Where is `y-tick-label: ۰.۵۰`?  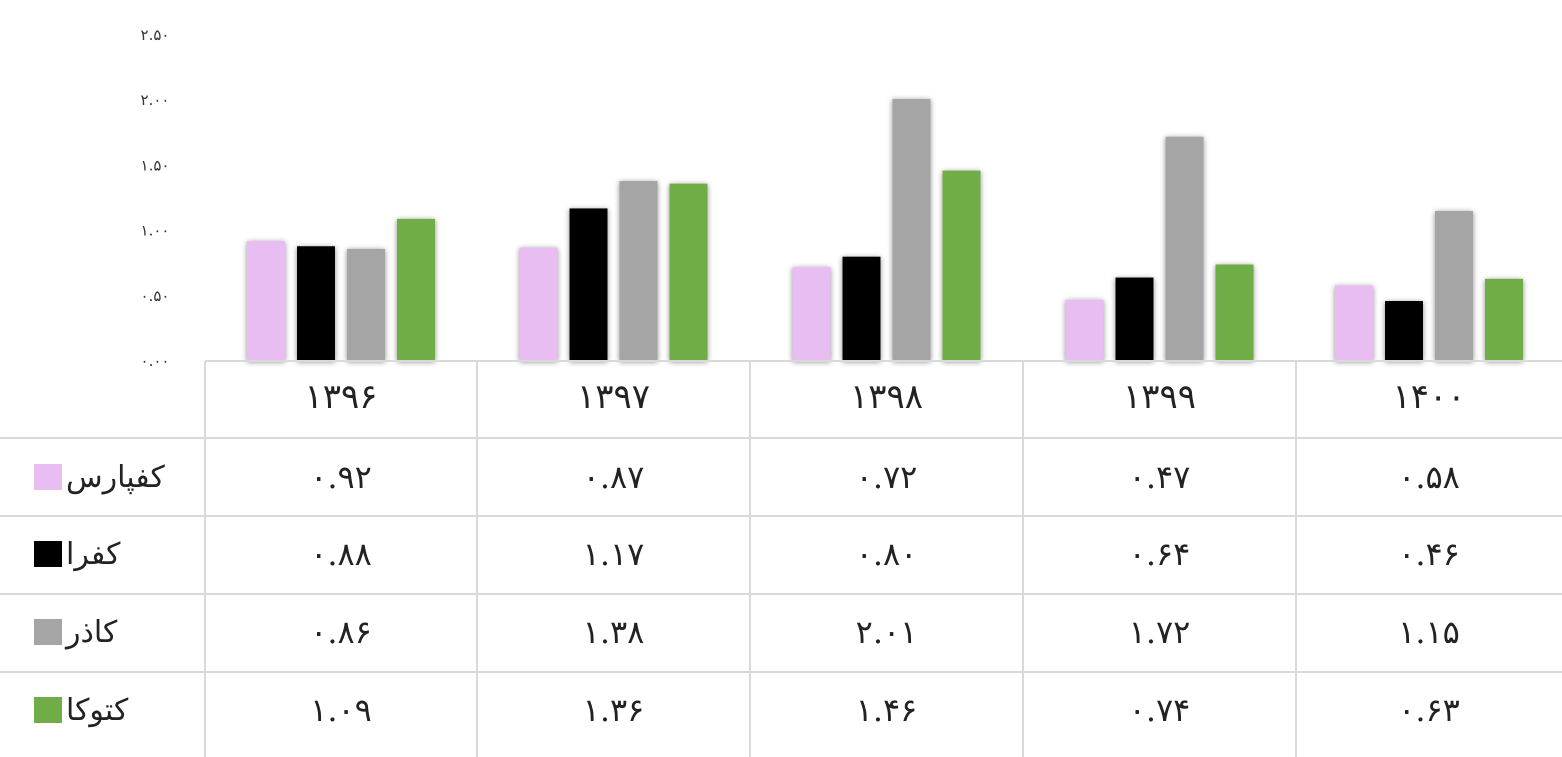
y-tick-label: ۰.۵۰ is located at coordinates (155, 296).